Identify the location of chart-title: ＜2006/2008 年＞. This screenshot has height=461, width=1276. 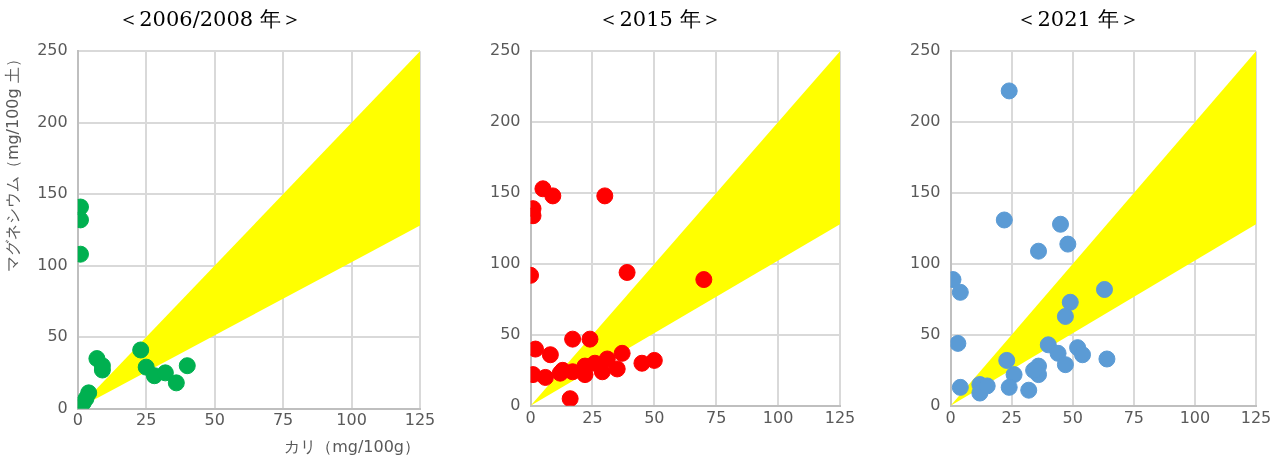
(210, 19).